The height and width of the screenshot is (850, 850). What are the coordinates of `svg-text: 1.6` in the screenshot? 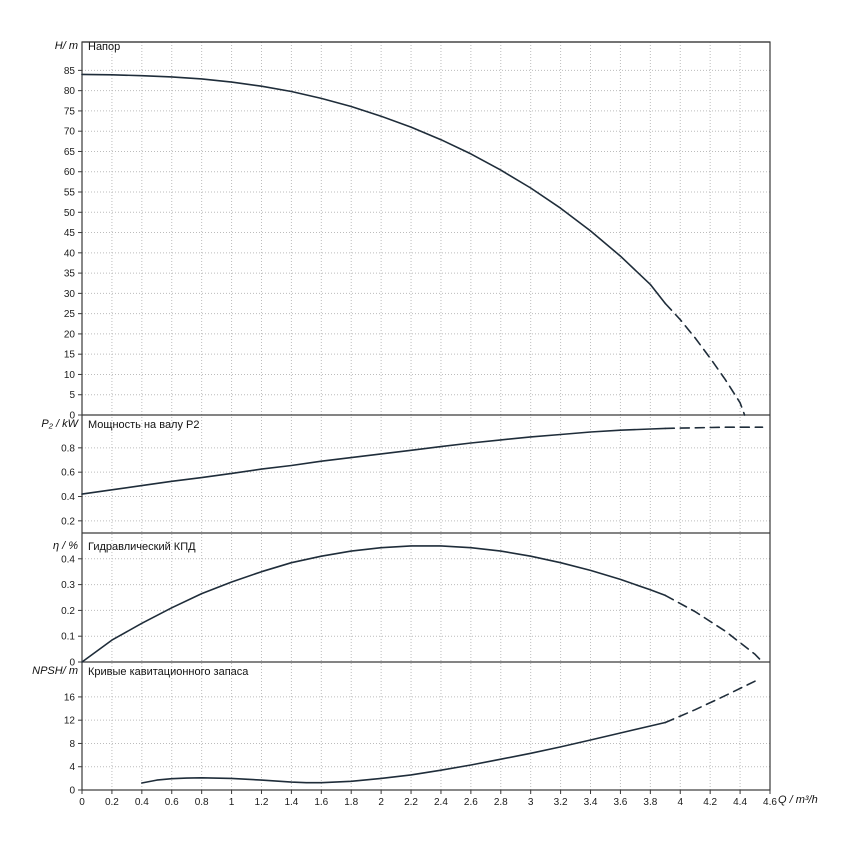 It's located at (321, 802).